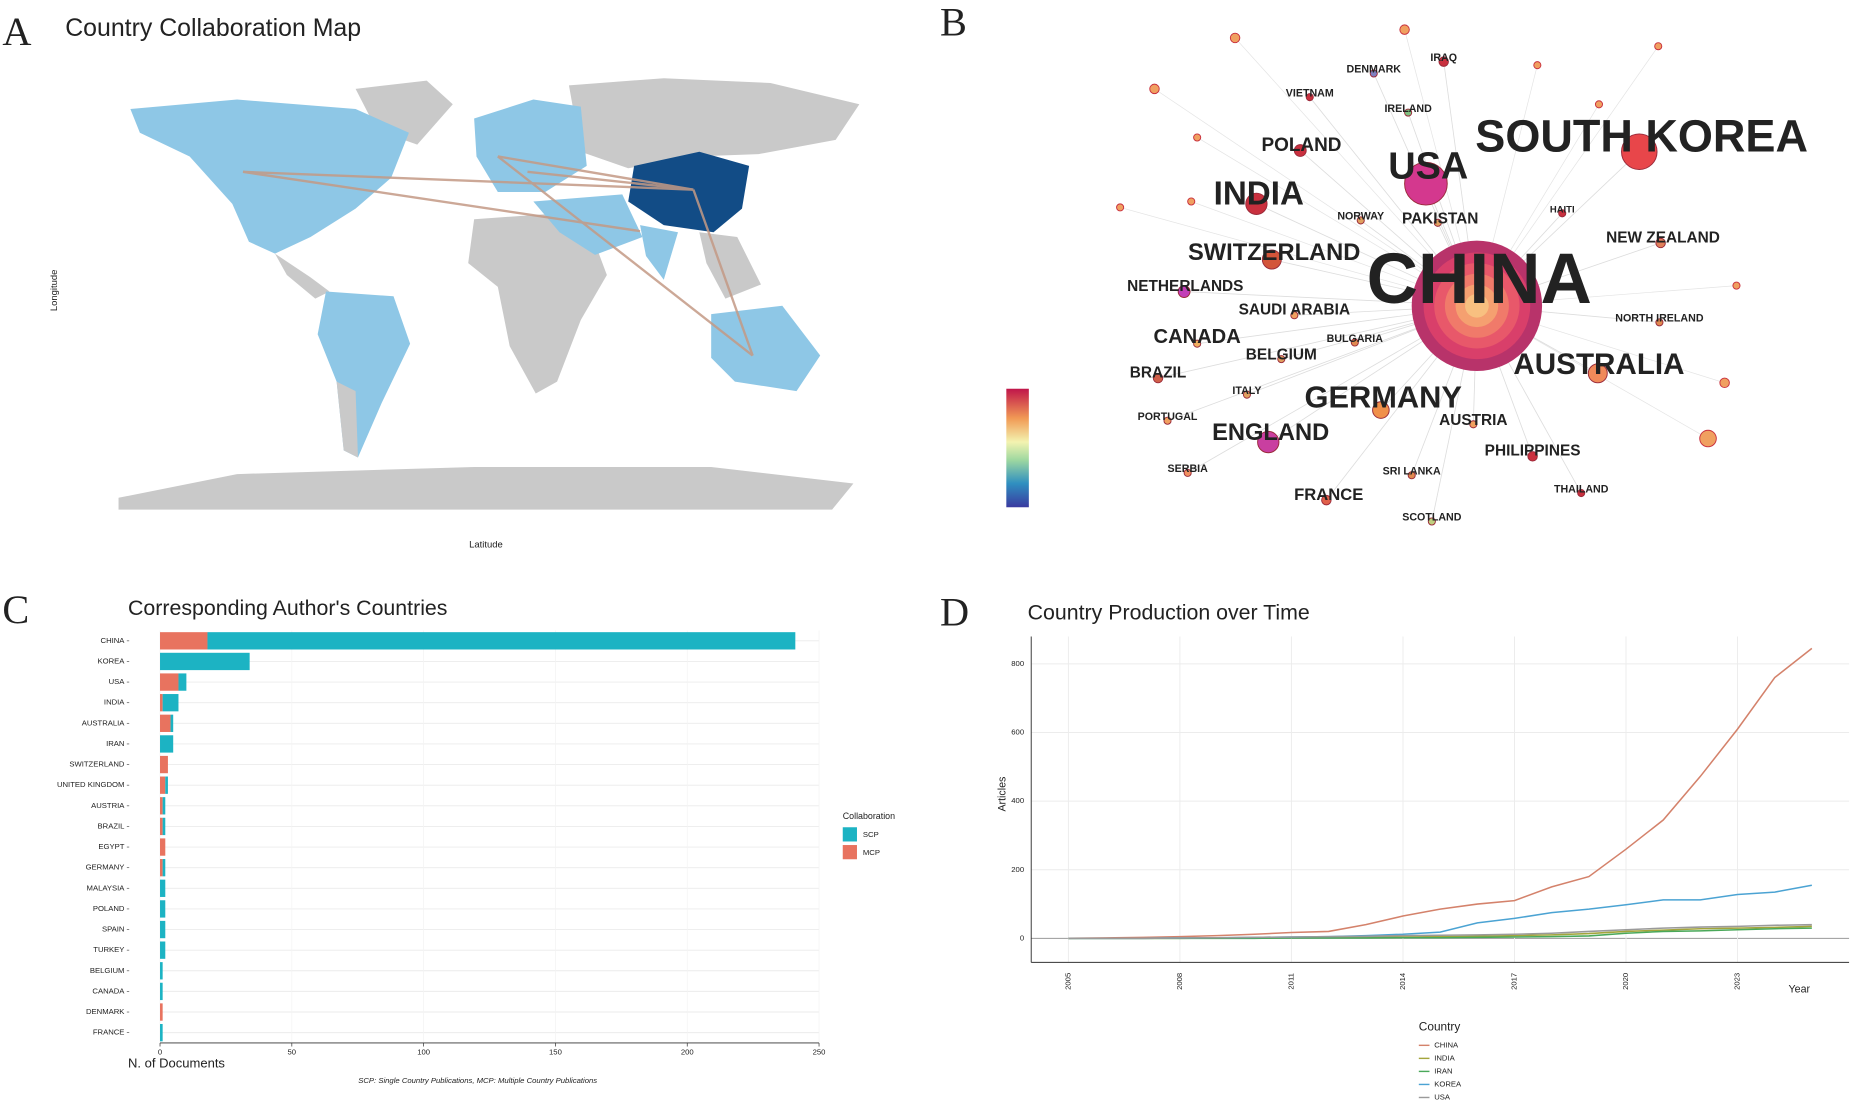 The image size is (1855, 1120). I want to click on y-tick-label: SWITZERLAND, so click(97, 764).